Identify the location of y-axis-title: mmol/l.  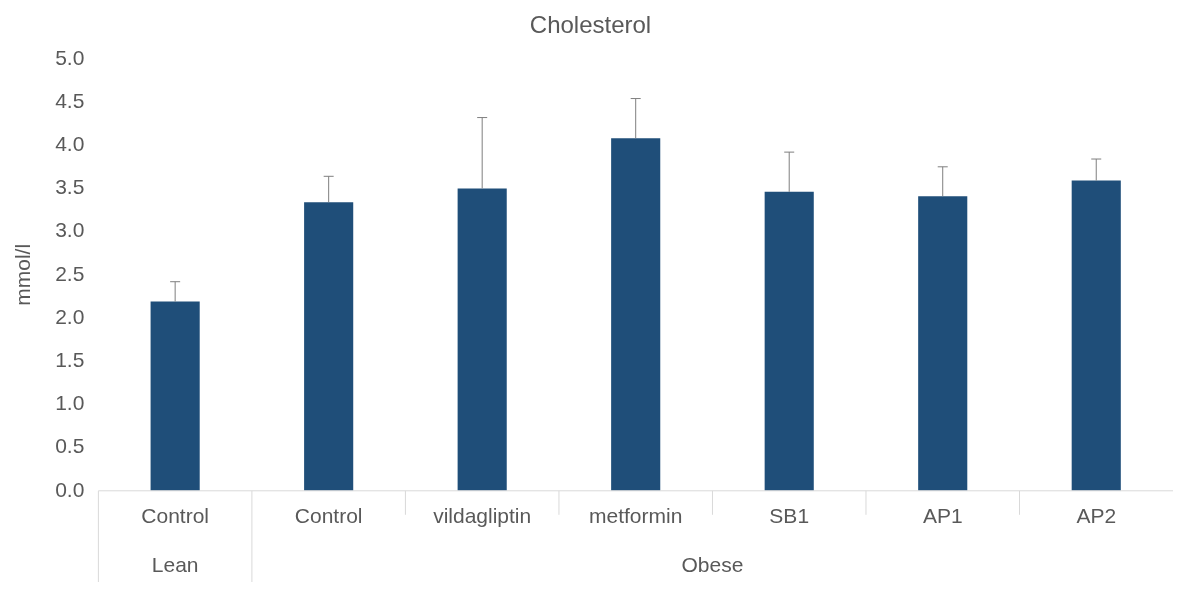
(23, 274).